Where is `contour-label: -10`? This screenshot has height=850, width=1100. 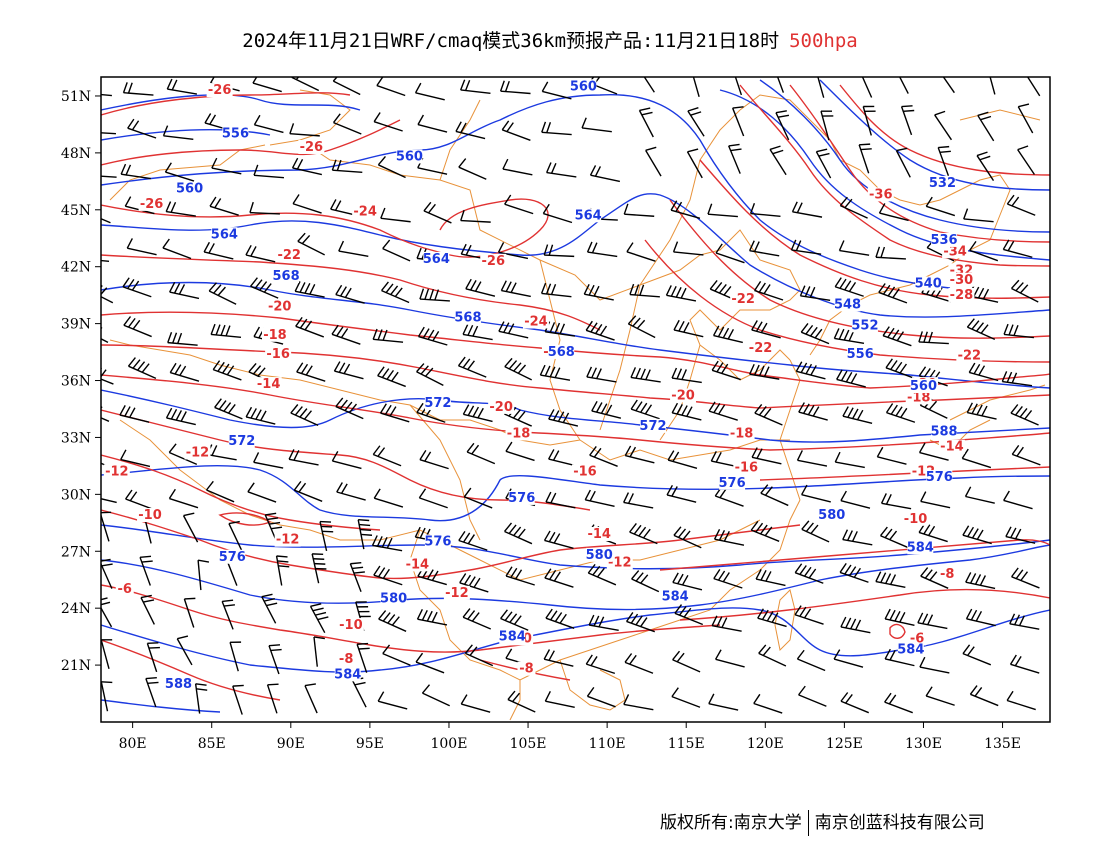
contour-label: -10 is located at coordinates (916, 519).